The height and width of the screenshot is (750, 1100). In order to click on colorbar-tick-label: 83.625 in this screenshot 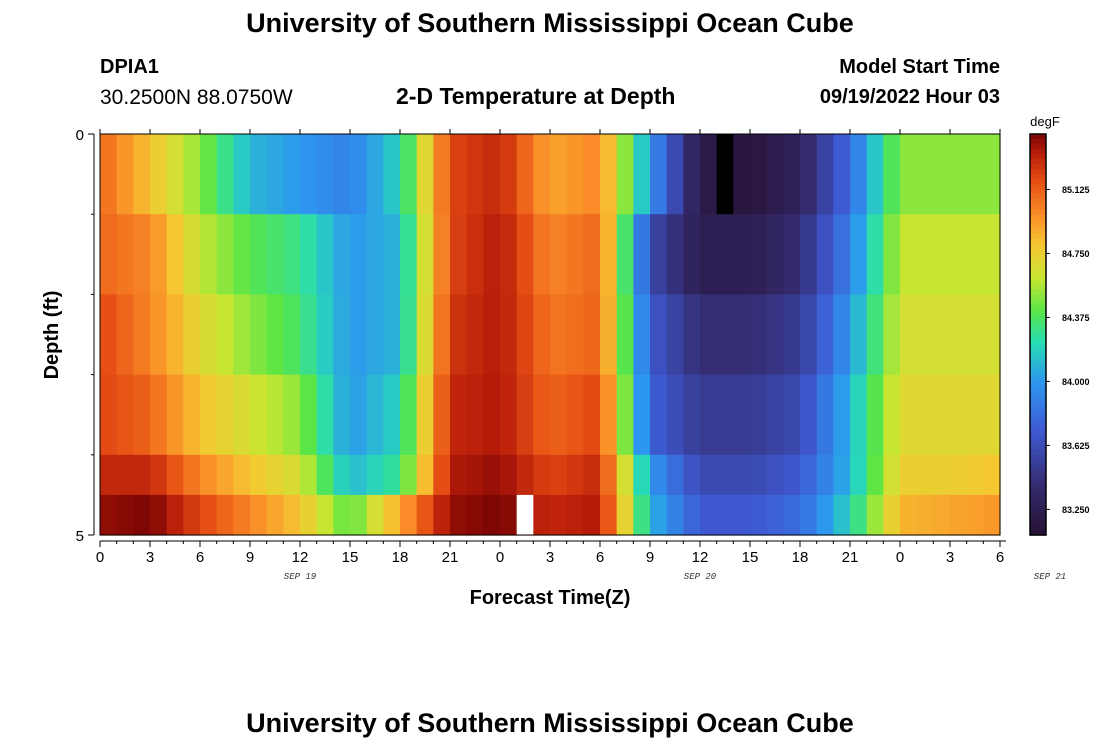, I will do `click(1076, 446)`.